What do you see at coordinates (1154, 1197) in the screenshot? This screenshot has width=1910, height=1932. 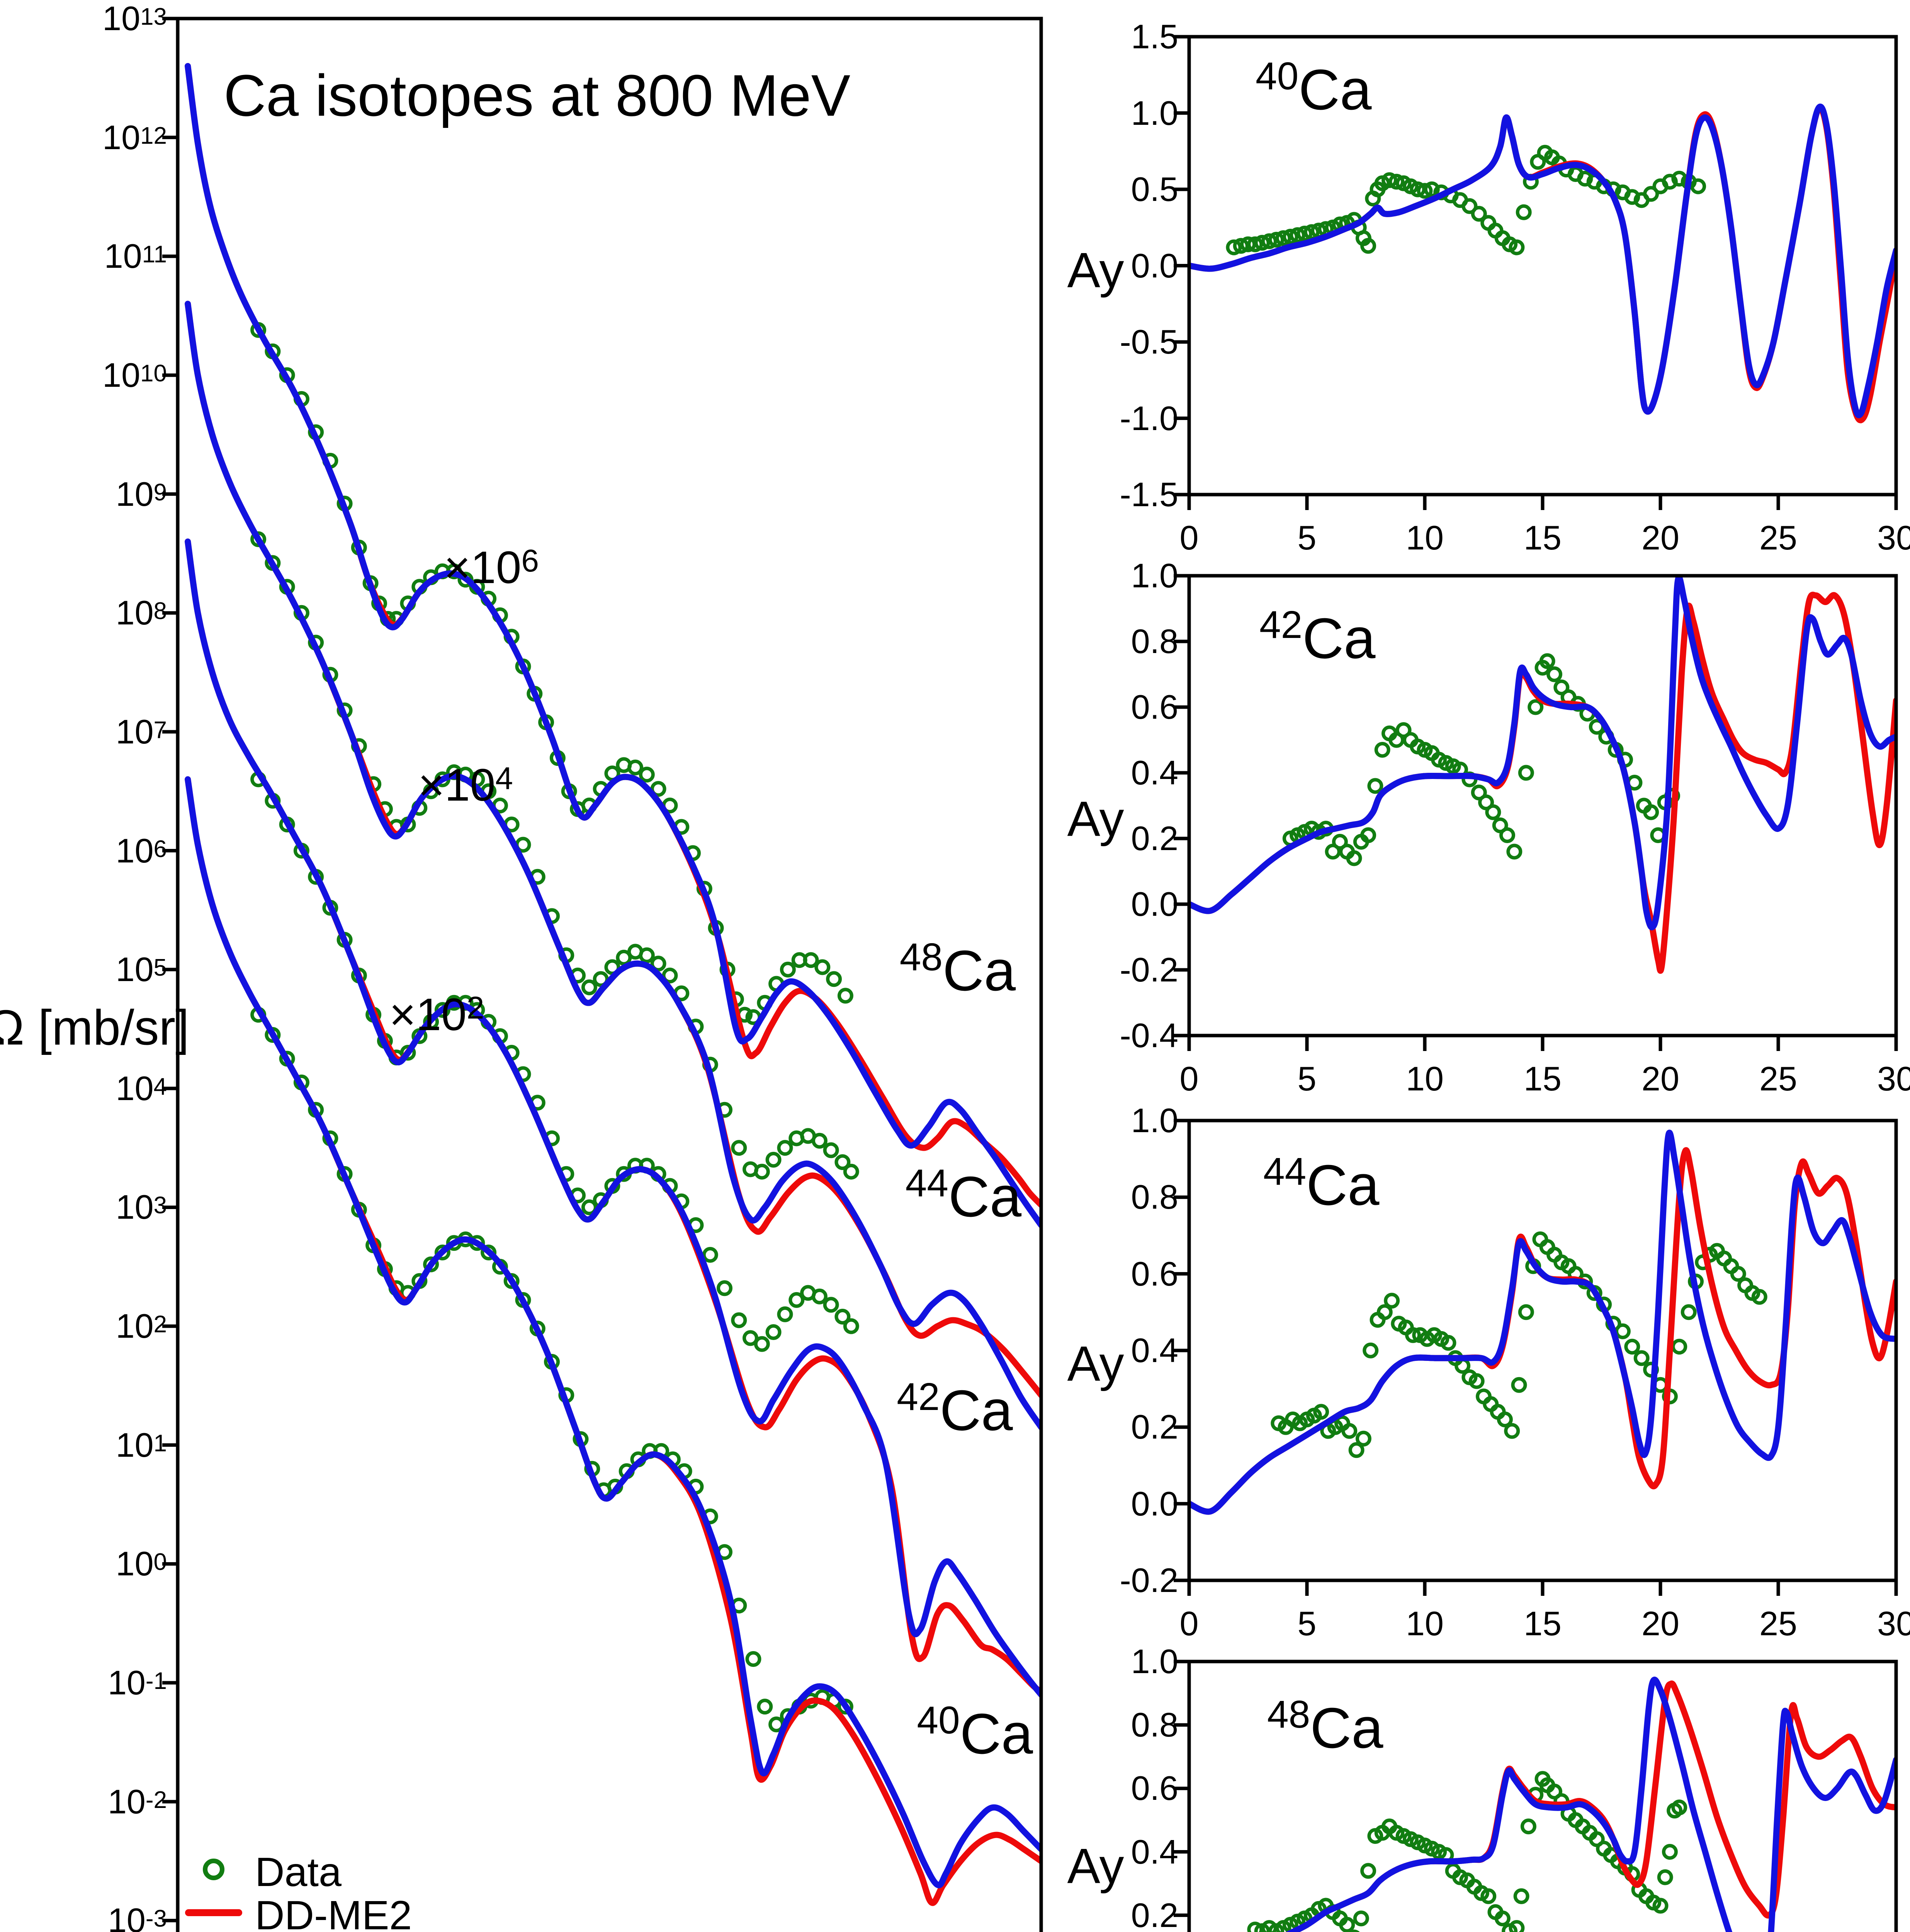 I see `y-tick-label: 0.8` at bounding box center [1154, 1197].